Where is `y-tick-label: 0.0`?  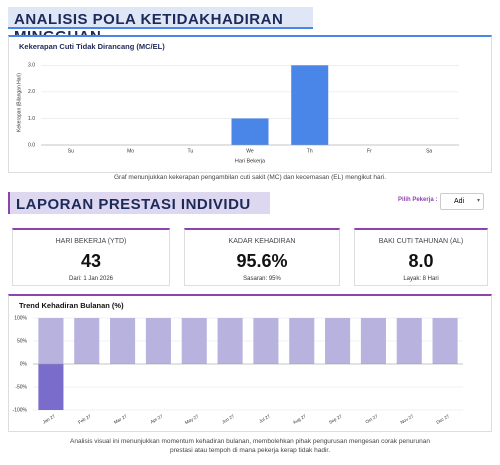
y-tick-label: 0.0 is located at coordinates (31, 145).